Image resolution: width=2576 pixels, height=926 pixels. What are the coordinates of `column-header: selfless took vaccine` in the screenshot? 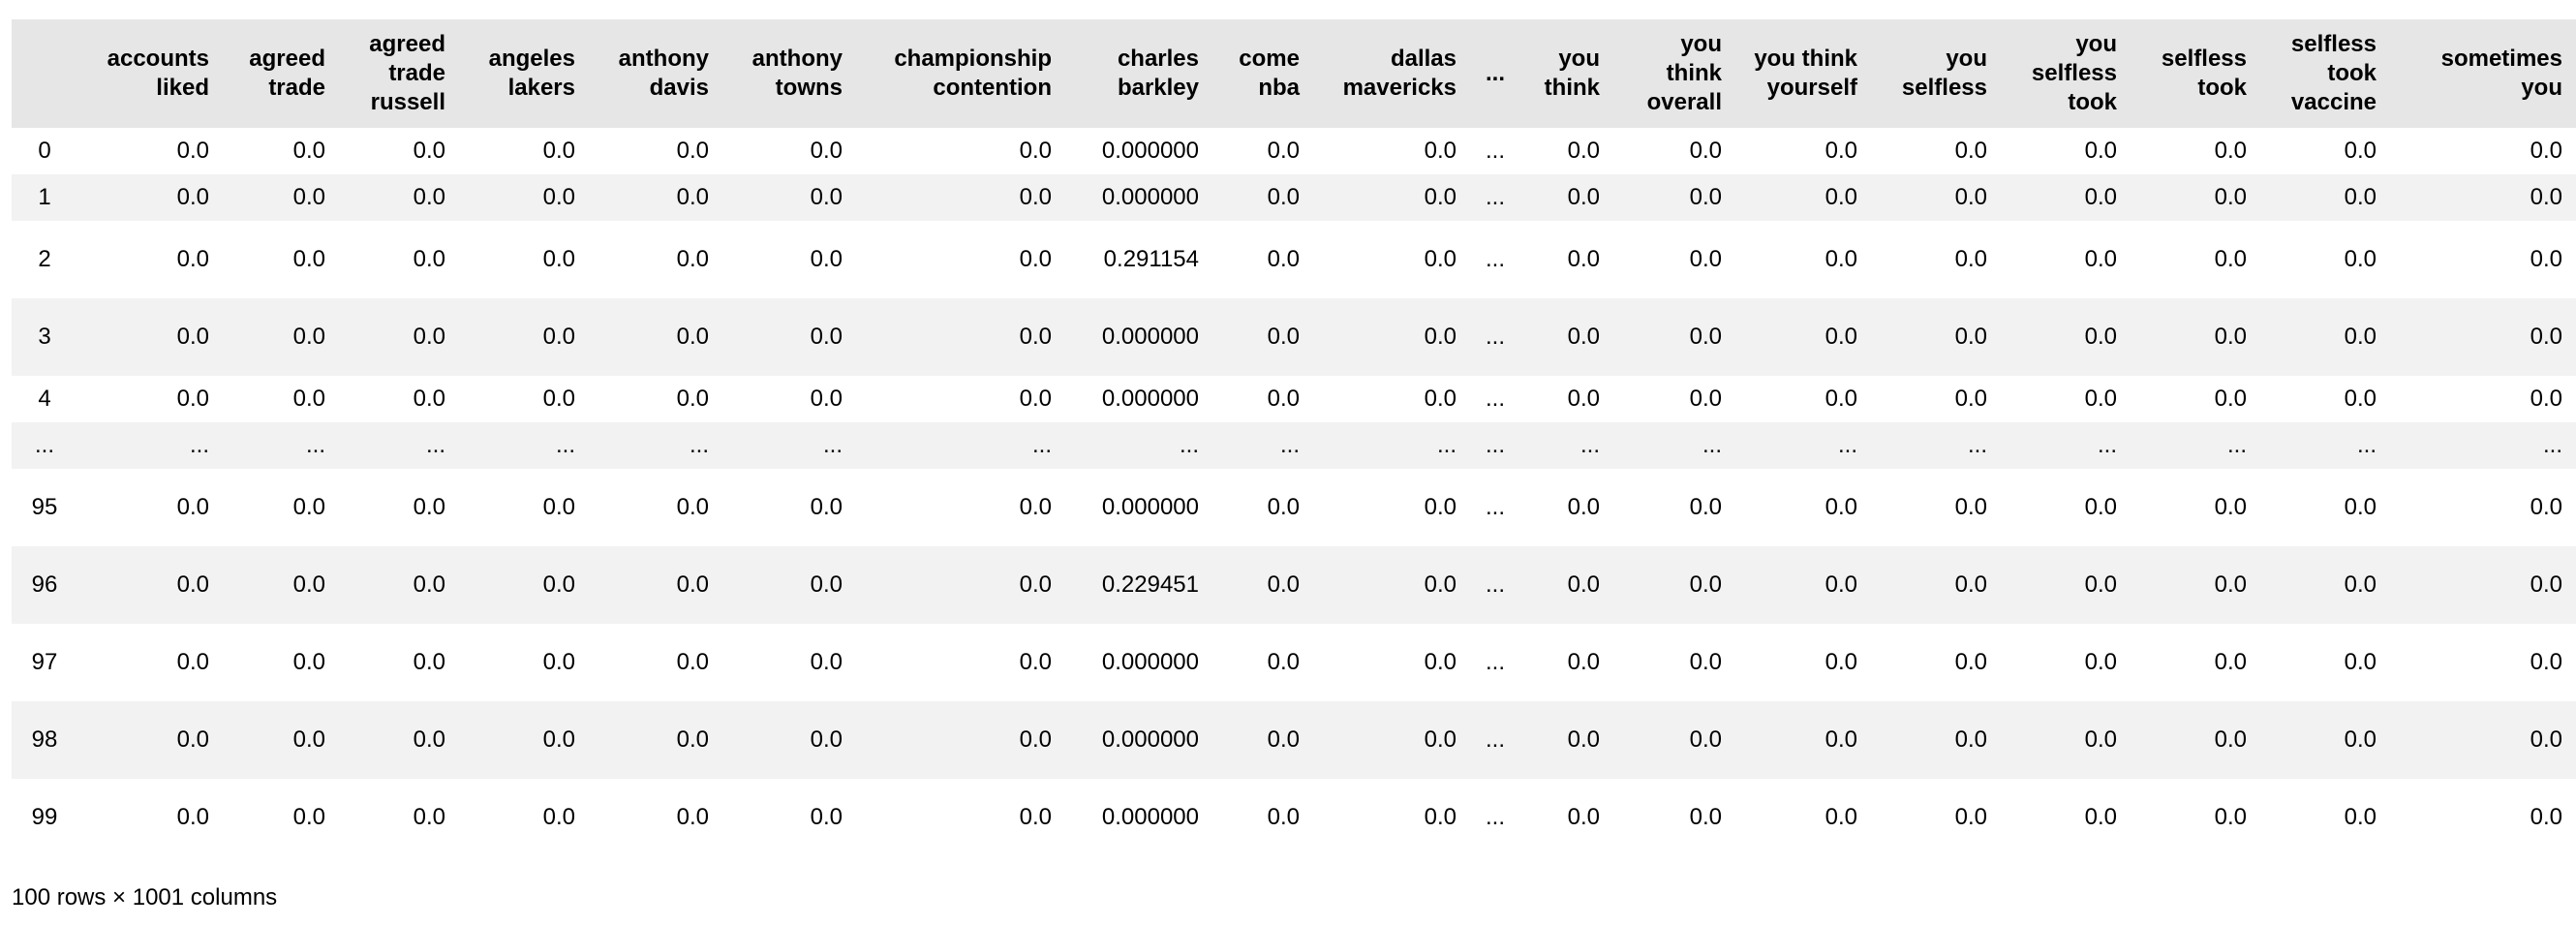 It's located at (2333, 73).